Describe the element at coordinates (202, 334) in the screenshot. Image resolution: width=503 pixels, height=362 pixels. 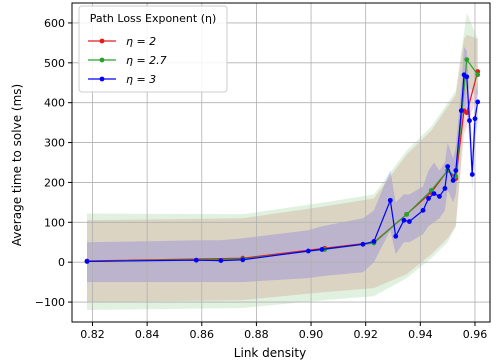
I see `x-tick-label: 0.86` at that location.